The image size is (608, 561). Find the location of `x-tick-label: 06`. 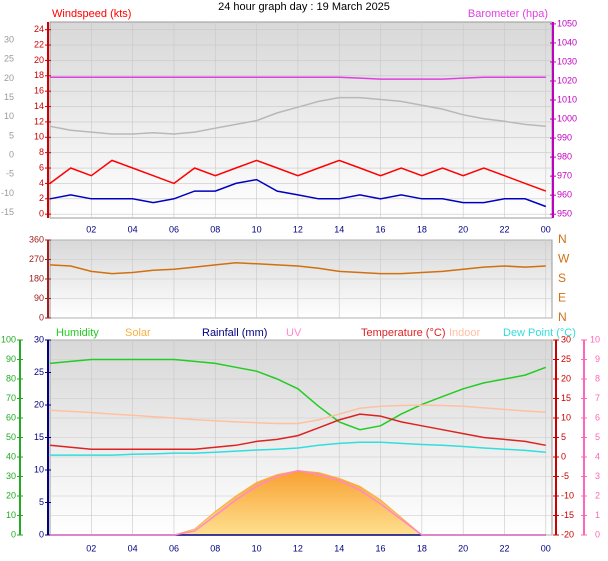

x-tick-label: 06 is located at coordinates (174, 229).